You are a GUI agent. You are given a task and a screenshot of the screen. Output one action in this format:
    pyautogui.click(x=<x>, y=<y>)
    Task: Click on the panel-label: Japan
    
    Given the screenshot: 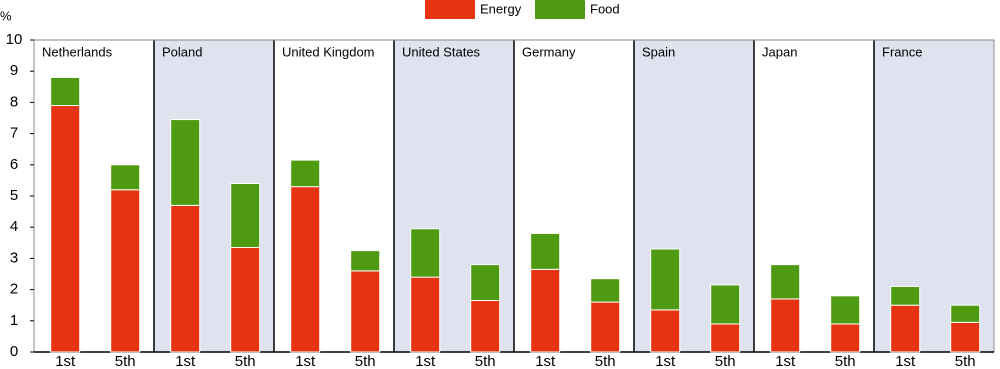 What is the action you would take?
    pyautogui.click(x=779, y=51)
    